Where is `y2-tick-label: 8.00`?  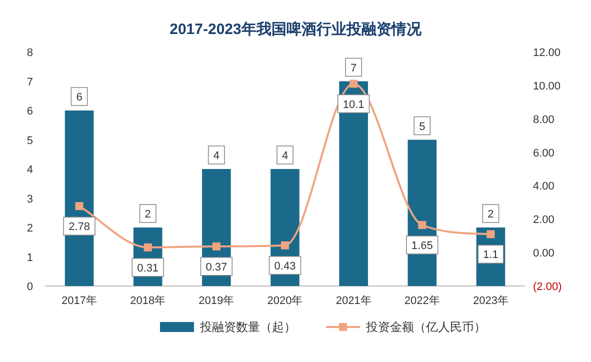
y2-tick-label: 8.00 is located at coordinates (543, 120).